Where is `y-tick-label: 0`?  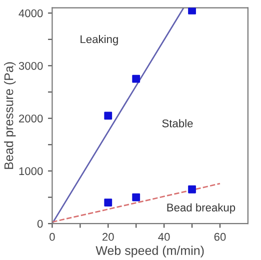 y-tick-label: 0 is located at coordinates (40, 224).